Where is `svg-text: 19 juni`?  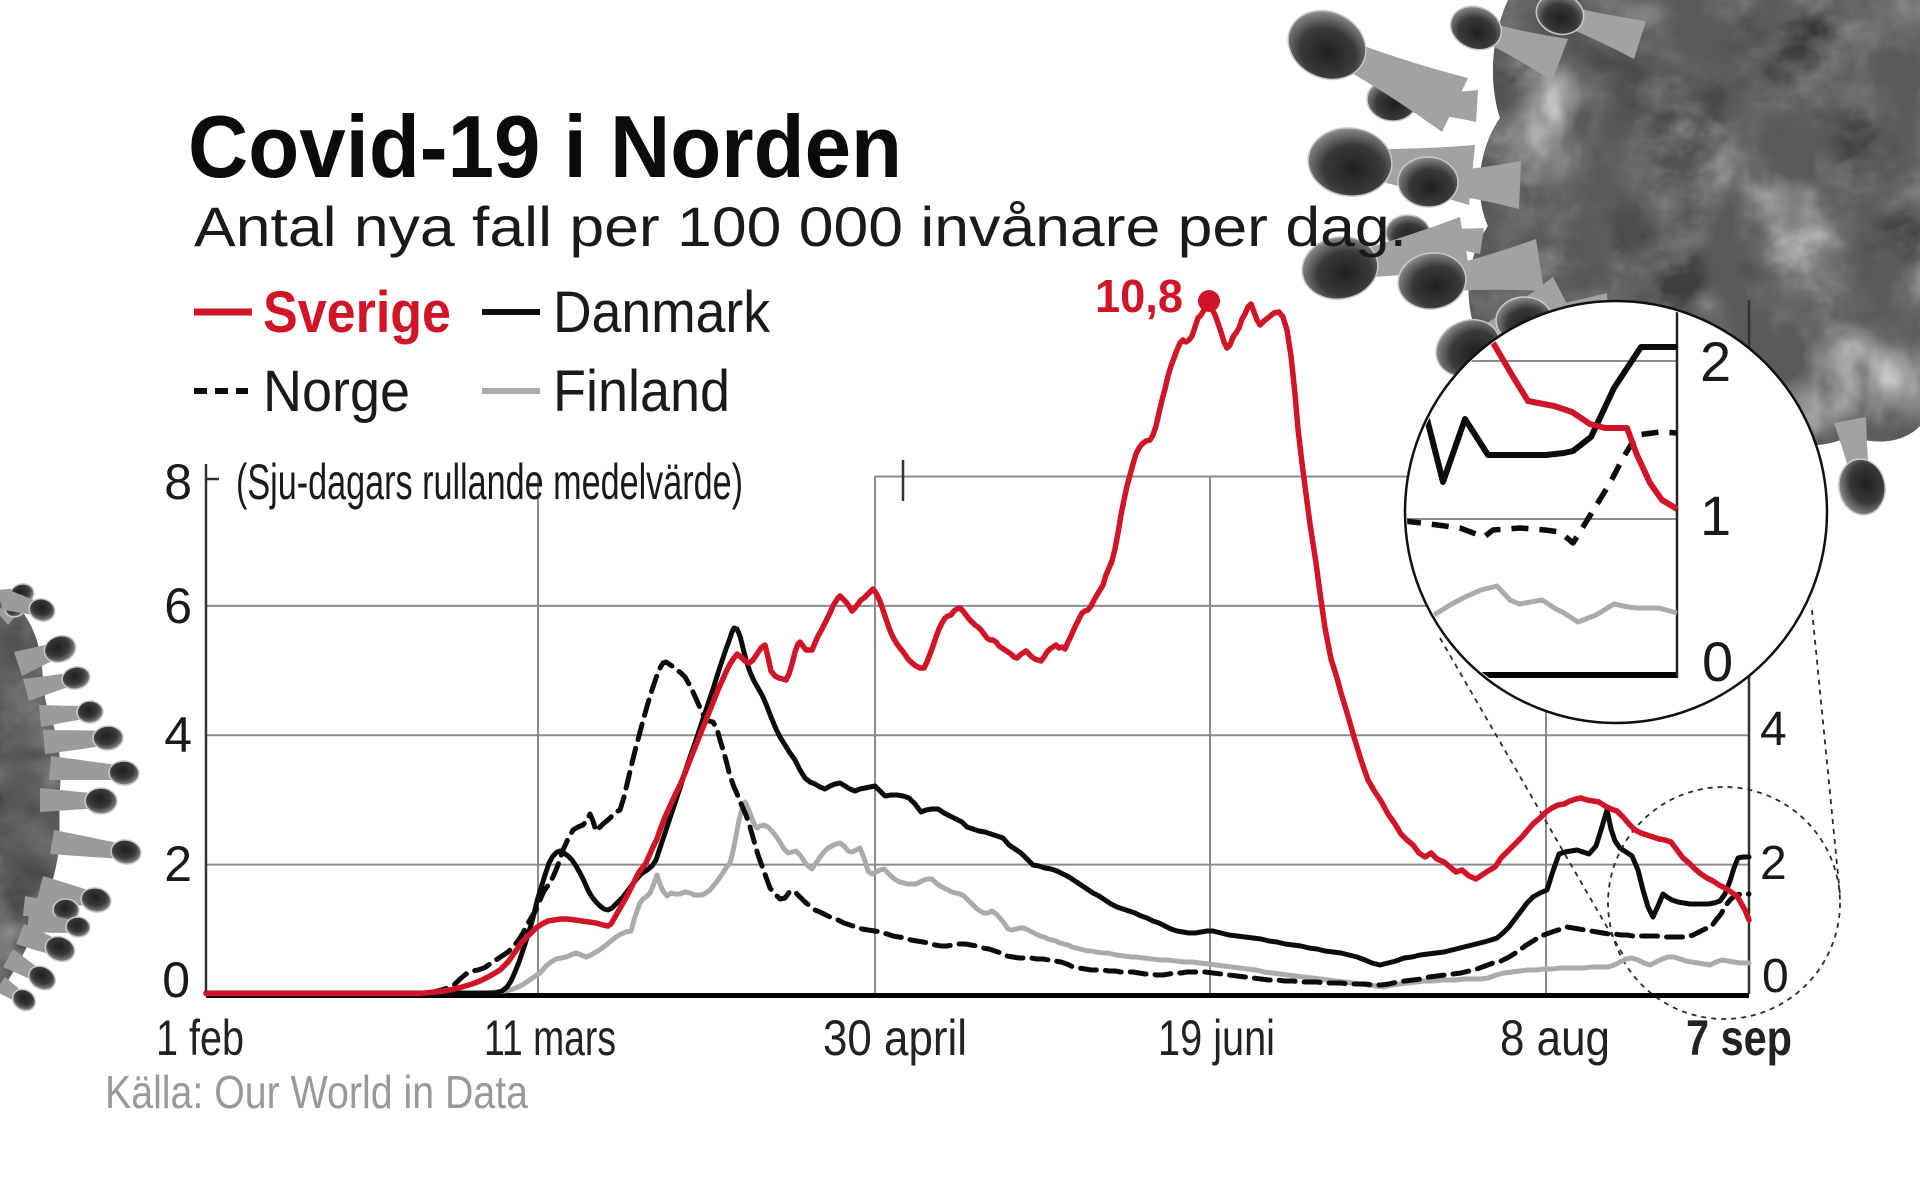 svg-text: 19 juni is located at coordinates (1216, 1038).